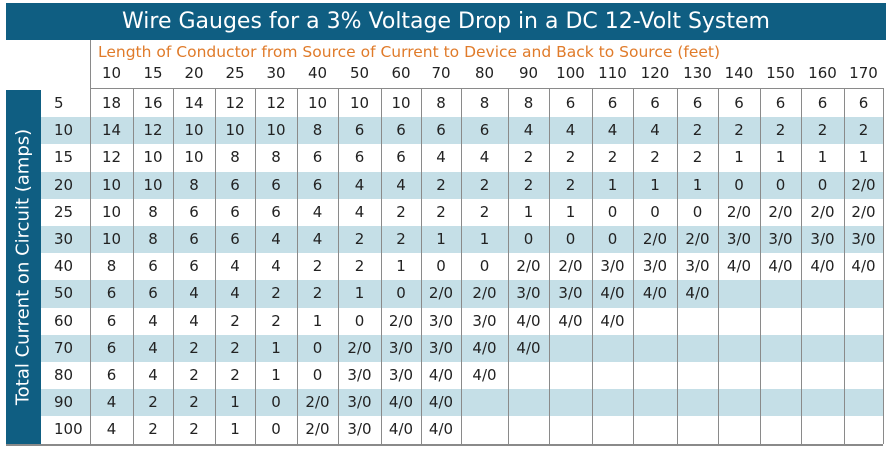 This screenshot has width=892, height=456. What do you see at coordinates (64, 347) in the screenshot?
I see `row-header-amps: 70` at bounding box center [64, 347].